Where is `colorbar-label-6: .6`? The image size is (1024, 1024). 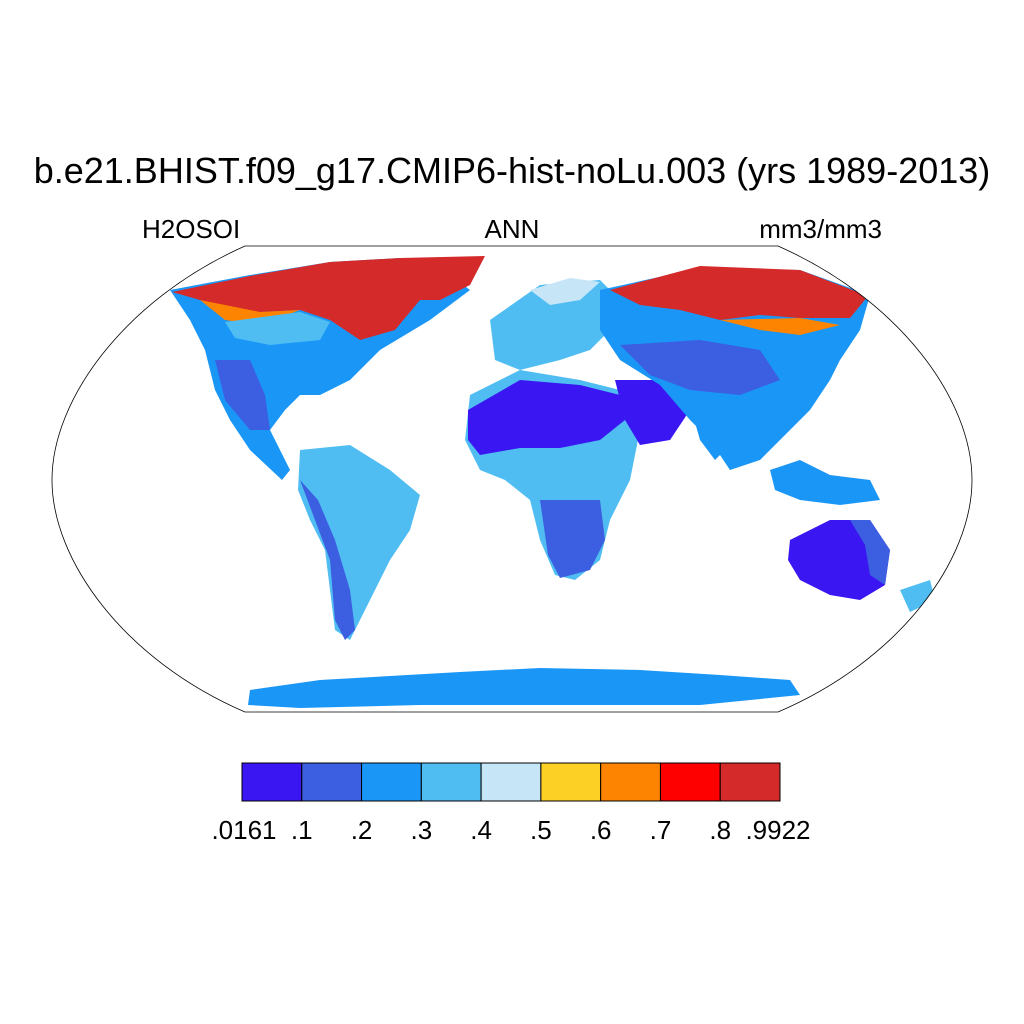
colorbar-label-6: .6 is located at coordinates (601, 830).